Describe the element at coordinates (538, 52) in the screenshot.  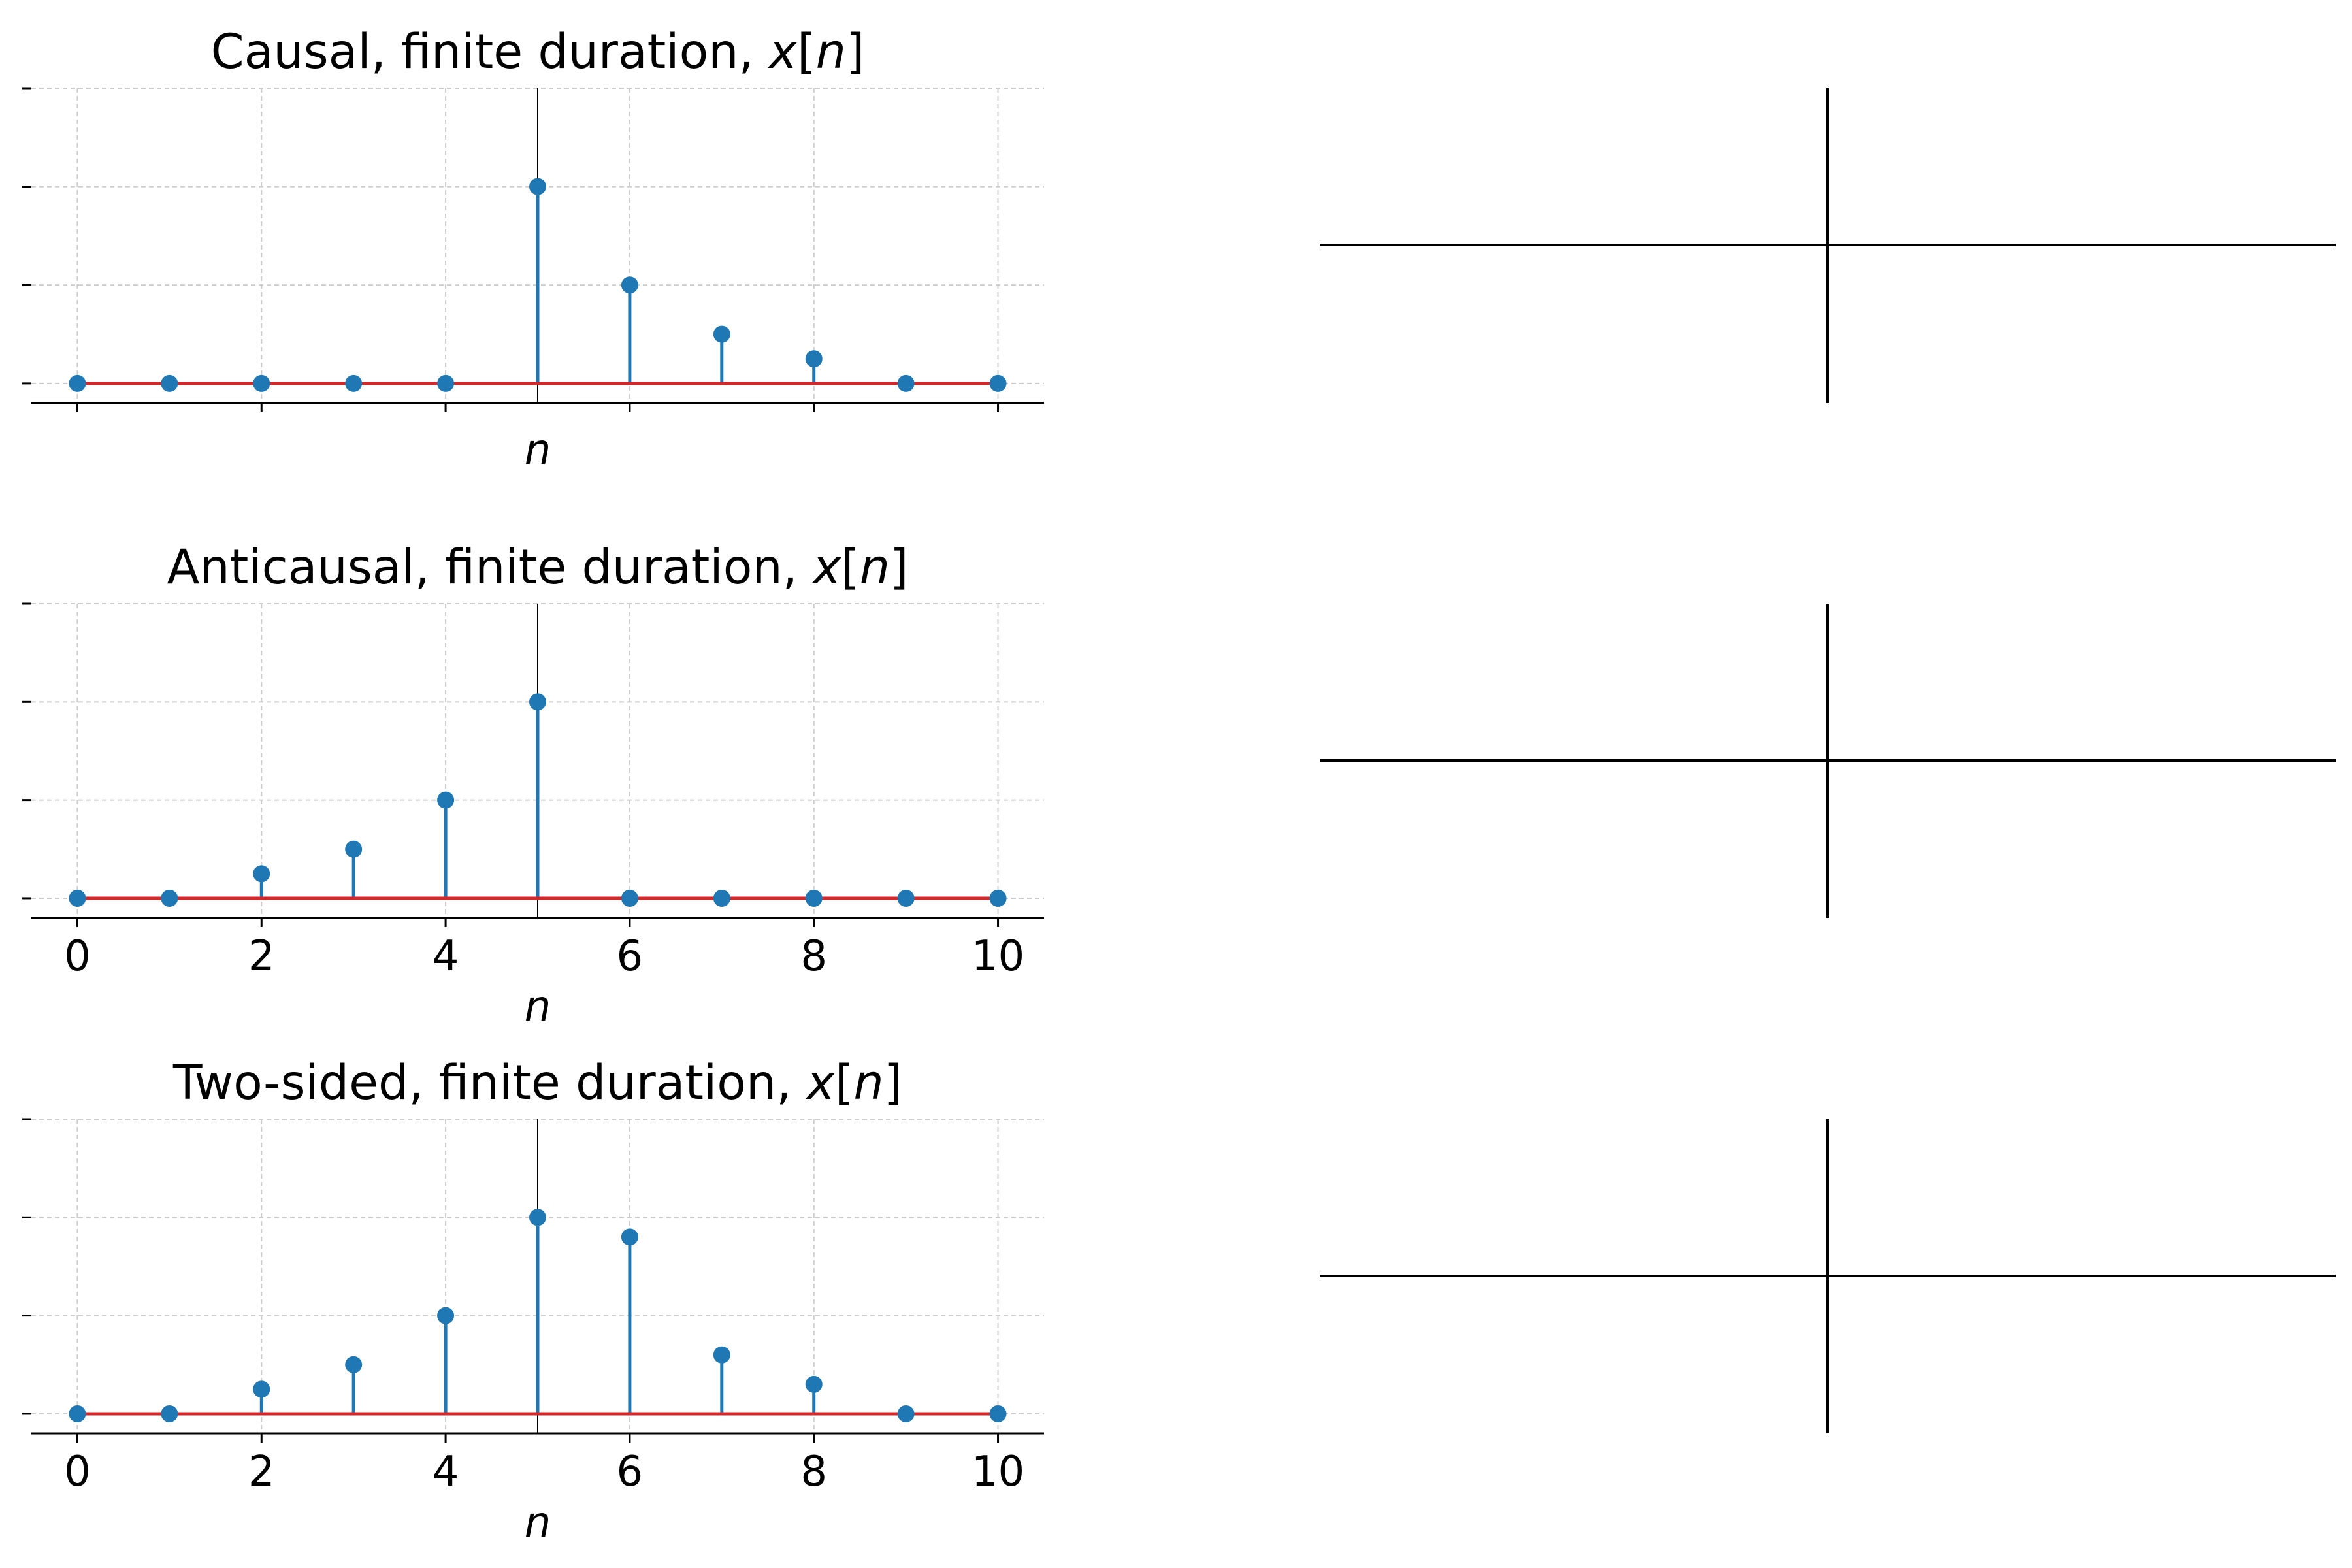
I see `plot-title: Causal, finite duration, x[n]` at that location.